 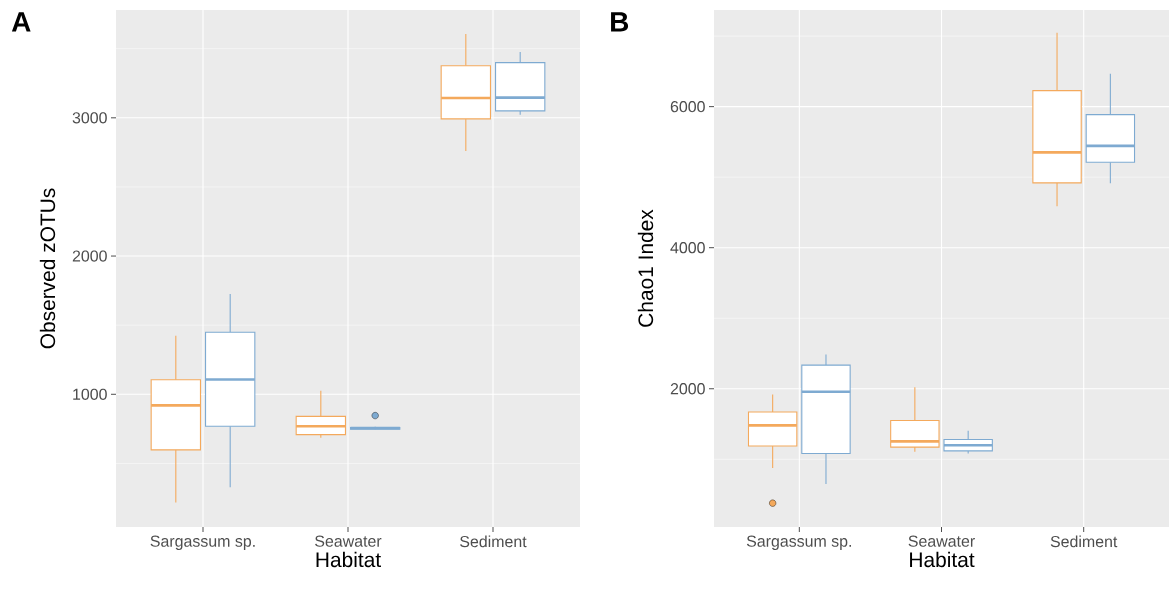 I want to click on y-tick-label: 4000, so click(x=687, y=248).